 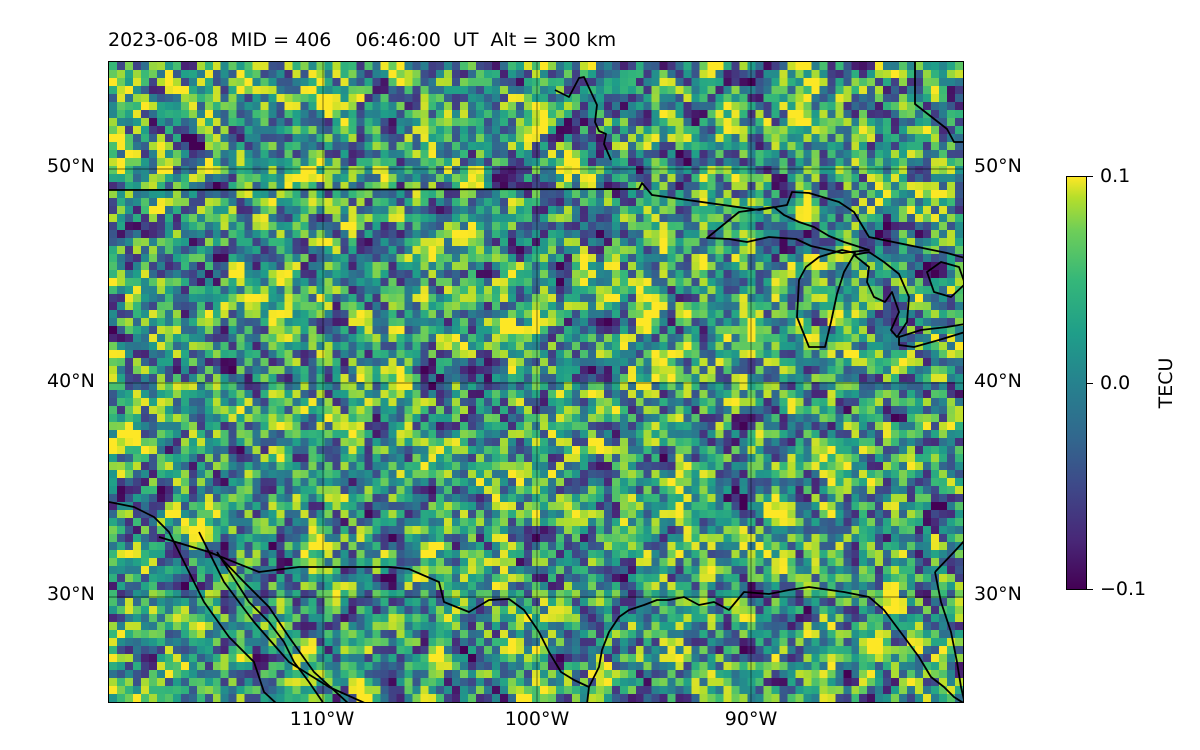 What do you see at coordinates (1115, 176) in the screenshot?
I see `colorbar-label-max: 0.1` at bounding box center [1115, 176].